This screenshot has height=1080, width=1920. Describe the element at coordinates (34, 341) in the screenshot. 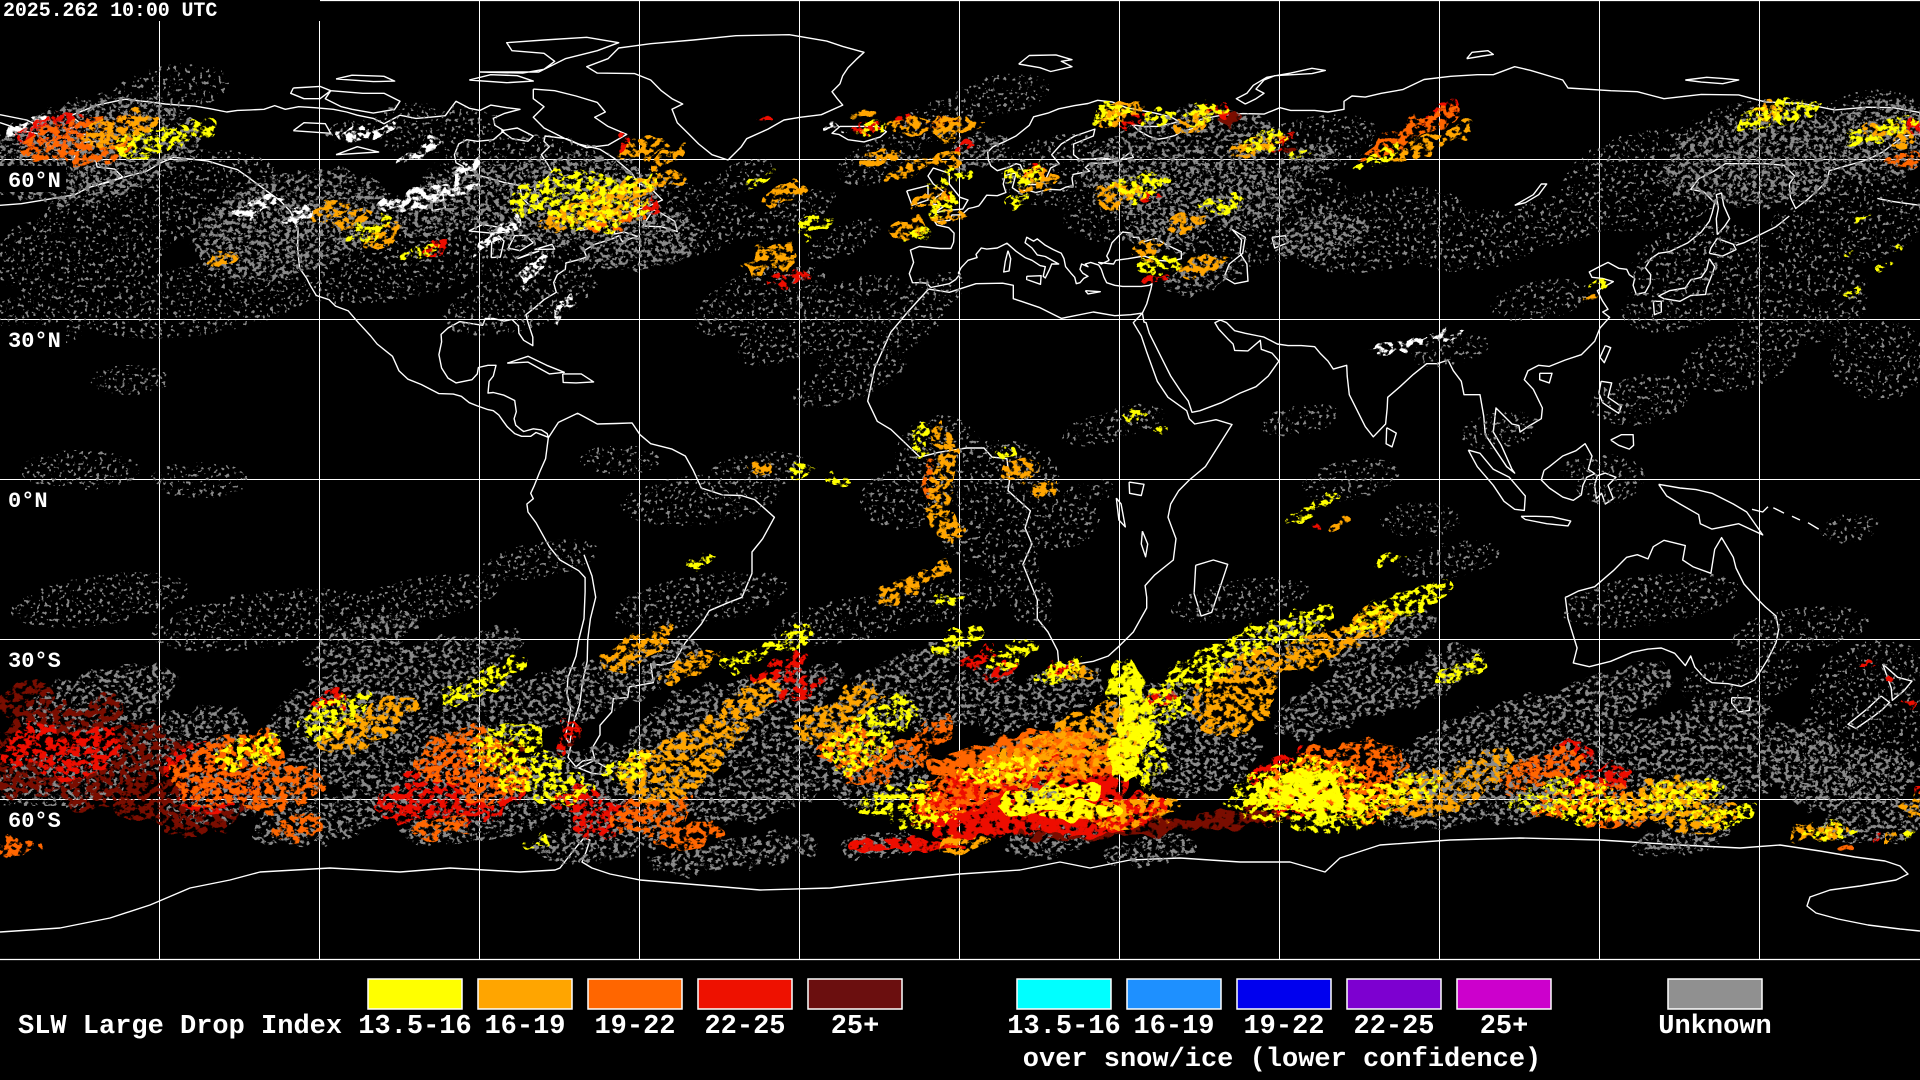

I see `svg-text: 30°N` at that location.